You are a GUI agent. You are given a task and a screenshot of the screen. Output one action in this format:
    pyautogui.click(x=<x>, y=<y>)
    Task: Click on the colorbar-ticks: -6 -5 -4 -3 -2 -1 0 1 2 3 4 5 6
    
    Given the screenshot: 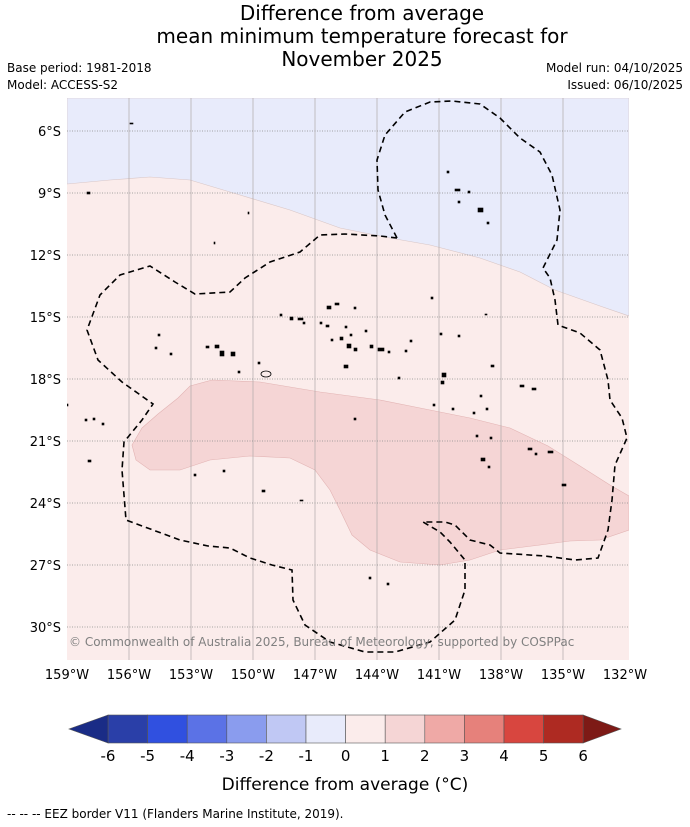 What is the action you would take?
    pyautogui.click(x=344, y=756)
    